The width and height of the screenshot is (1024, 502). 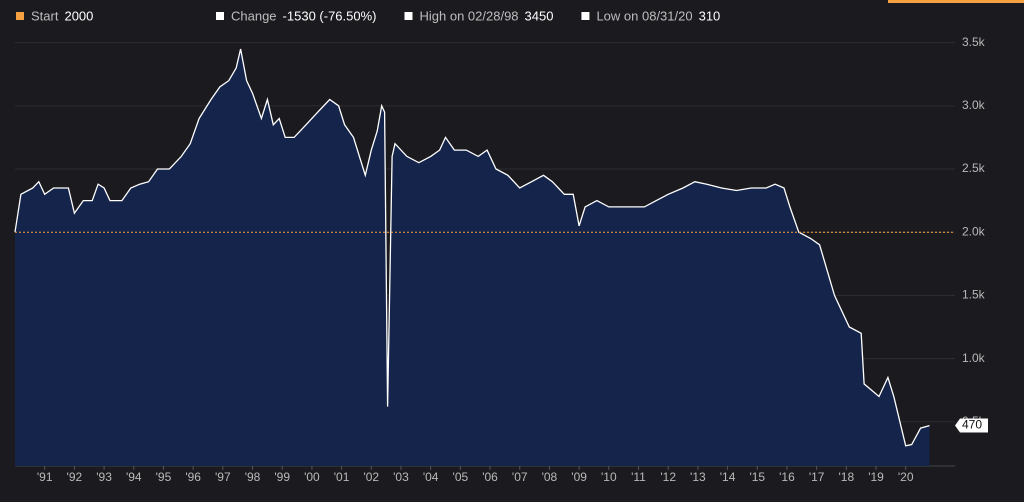 I want to click on x-tick-label: '10, so click(x=609, y=477).